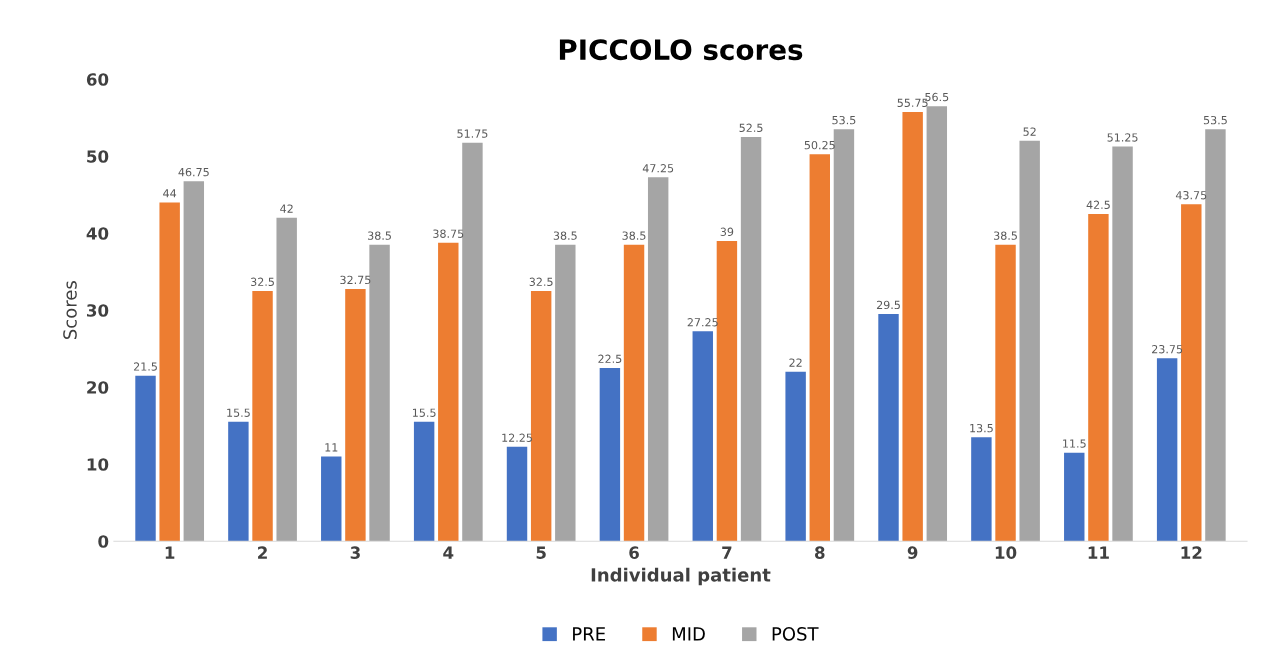 Image resolution: width=1266 pixels, height=660 pixels. Describe the element at coordinates (681, 576) in the screenshot. I see `x-axis-title: Individual patient` at that location.